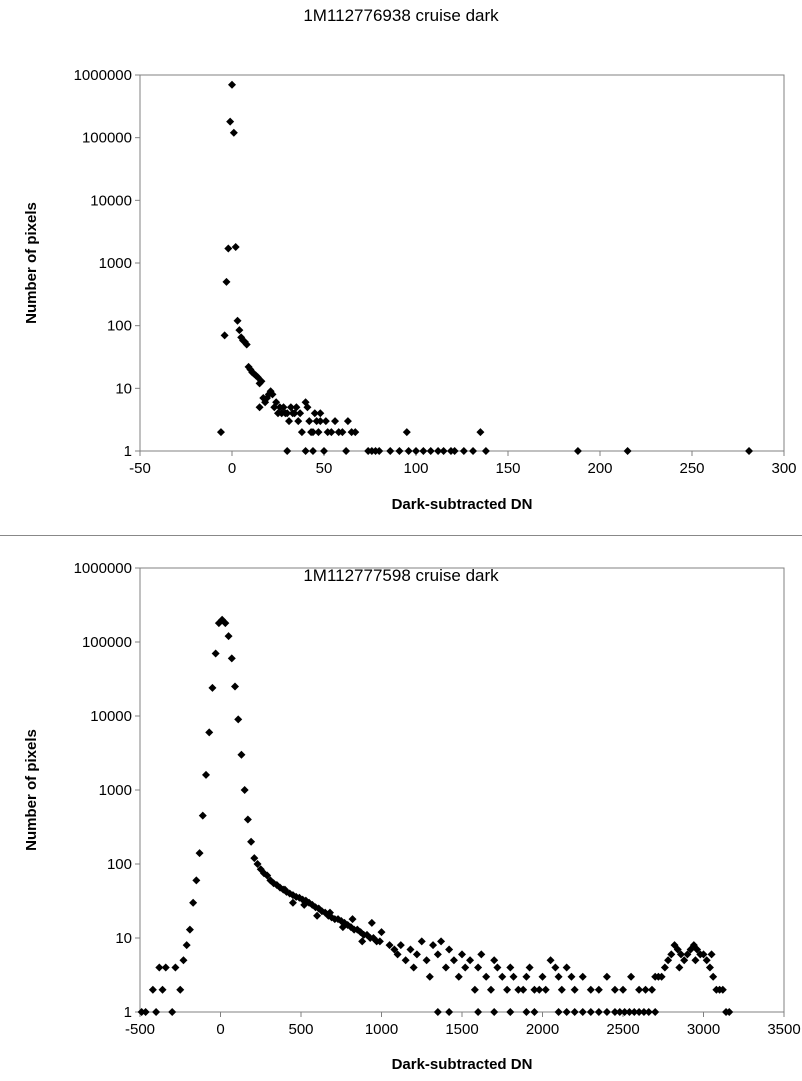 This screenshot has height=1081, width=802. What do you see at coordinates (140, 468) in the screenshot?
I see `x-tick-label: -50` at bounding box center [140, 468].